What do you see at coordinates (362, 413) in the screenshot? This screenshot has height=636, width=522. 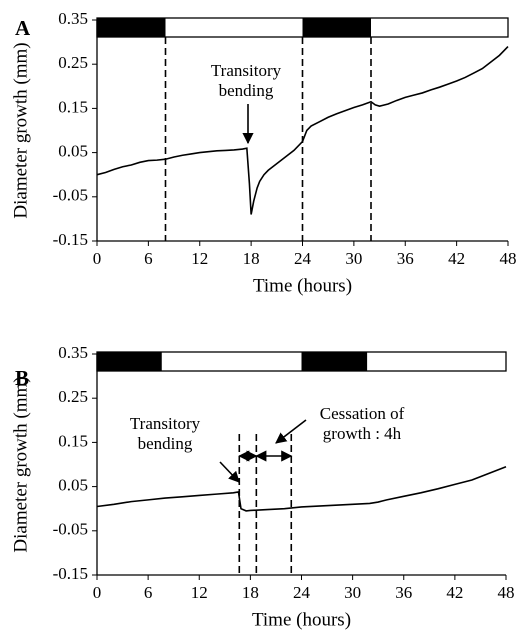 I see `annotation: Cessation of` at bounding box center [362, 413].